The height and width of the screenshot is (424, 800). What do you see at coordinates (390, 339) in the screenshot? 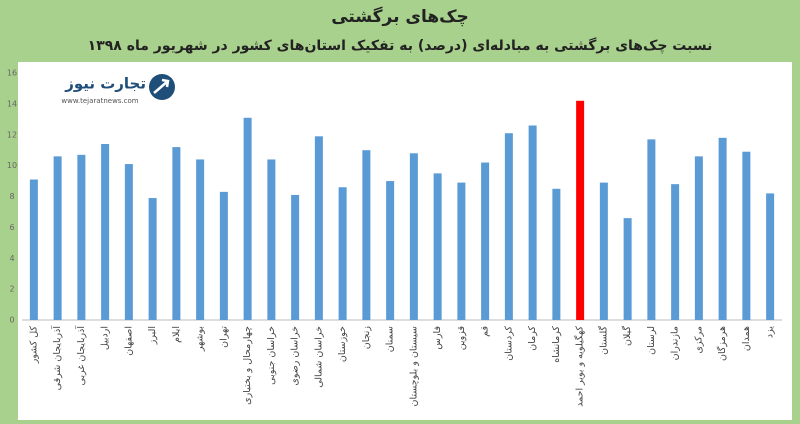
I see `x-tick-label: سمنان` at bounding box center [390, 339].